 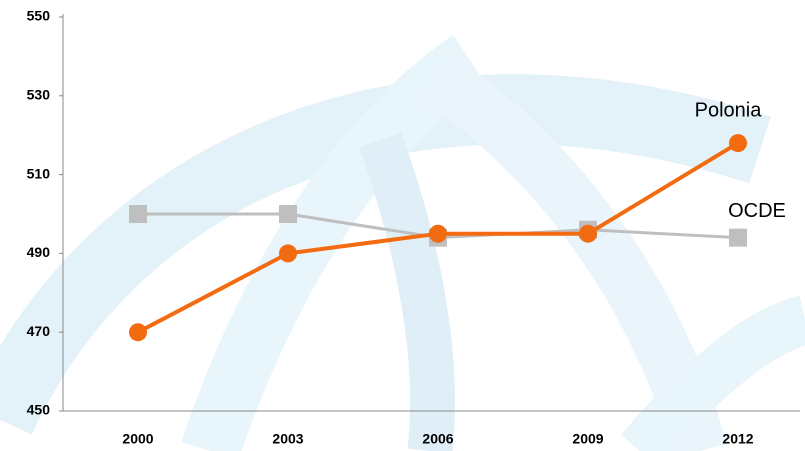 I want to click on y-tick-label: 550, so click(x=39, y=16).